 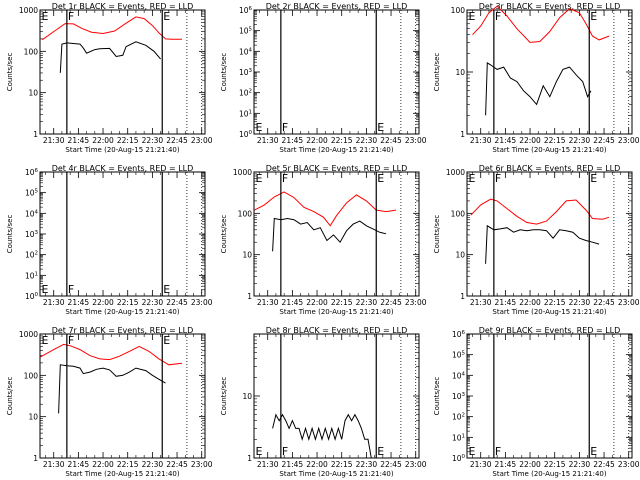 What do you see at coordinates (550, 6) in the screenshot?
I see `panel-title: Det 3r BLACK = Events, RED = LLD` at bounding box center [550, 6].